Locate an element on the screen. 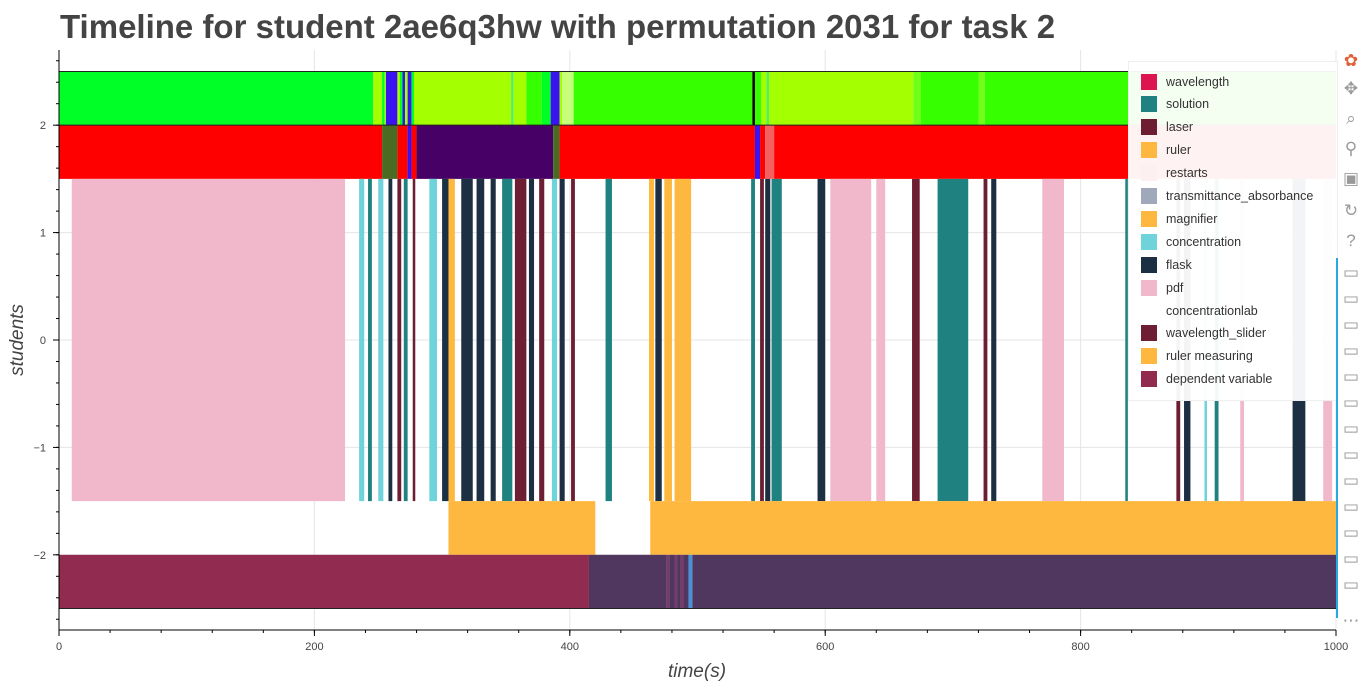 The image size is (1366, 683). legend-item: magnifier is located at coordinates (1179, 218).